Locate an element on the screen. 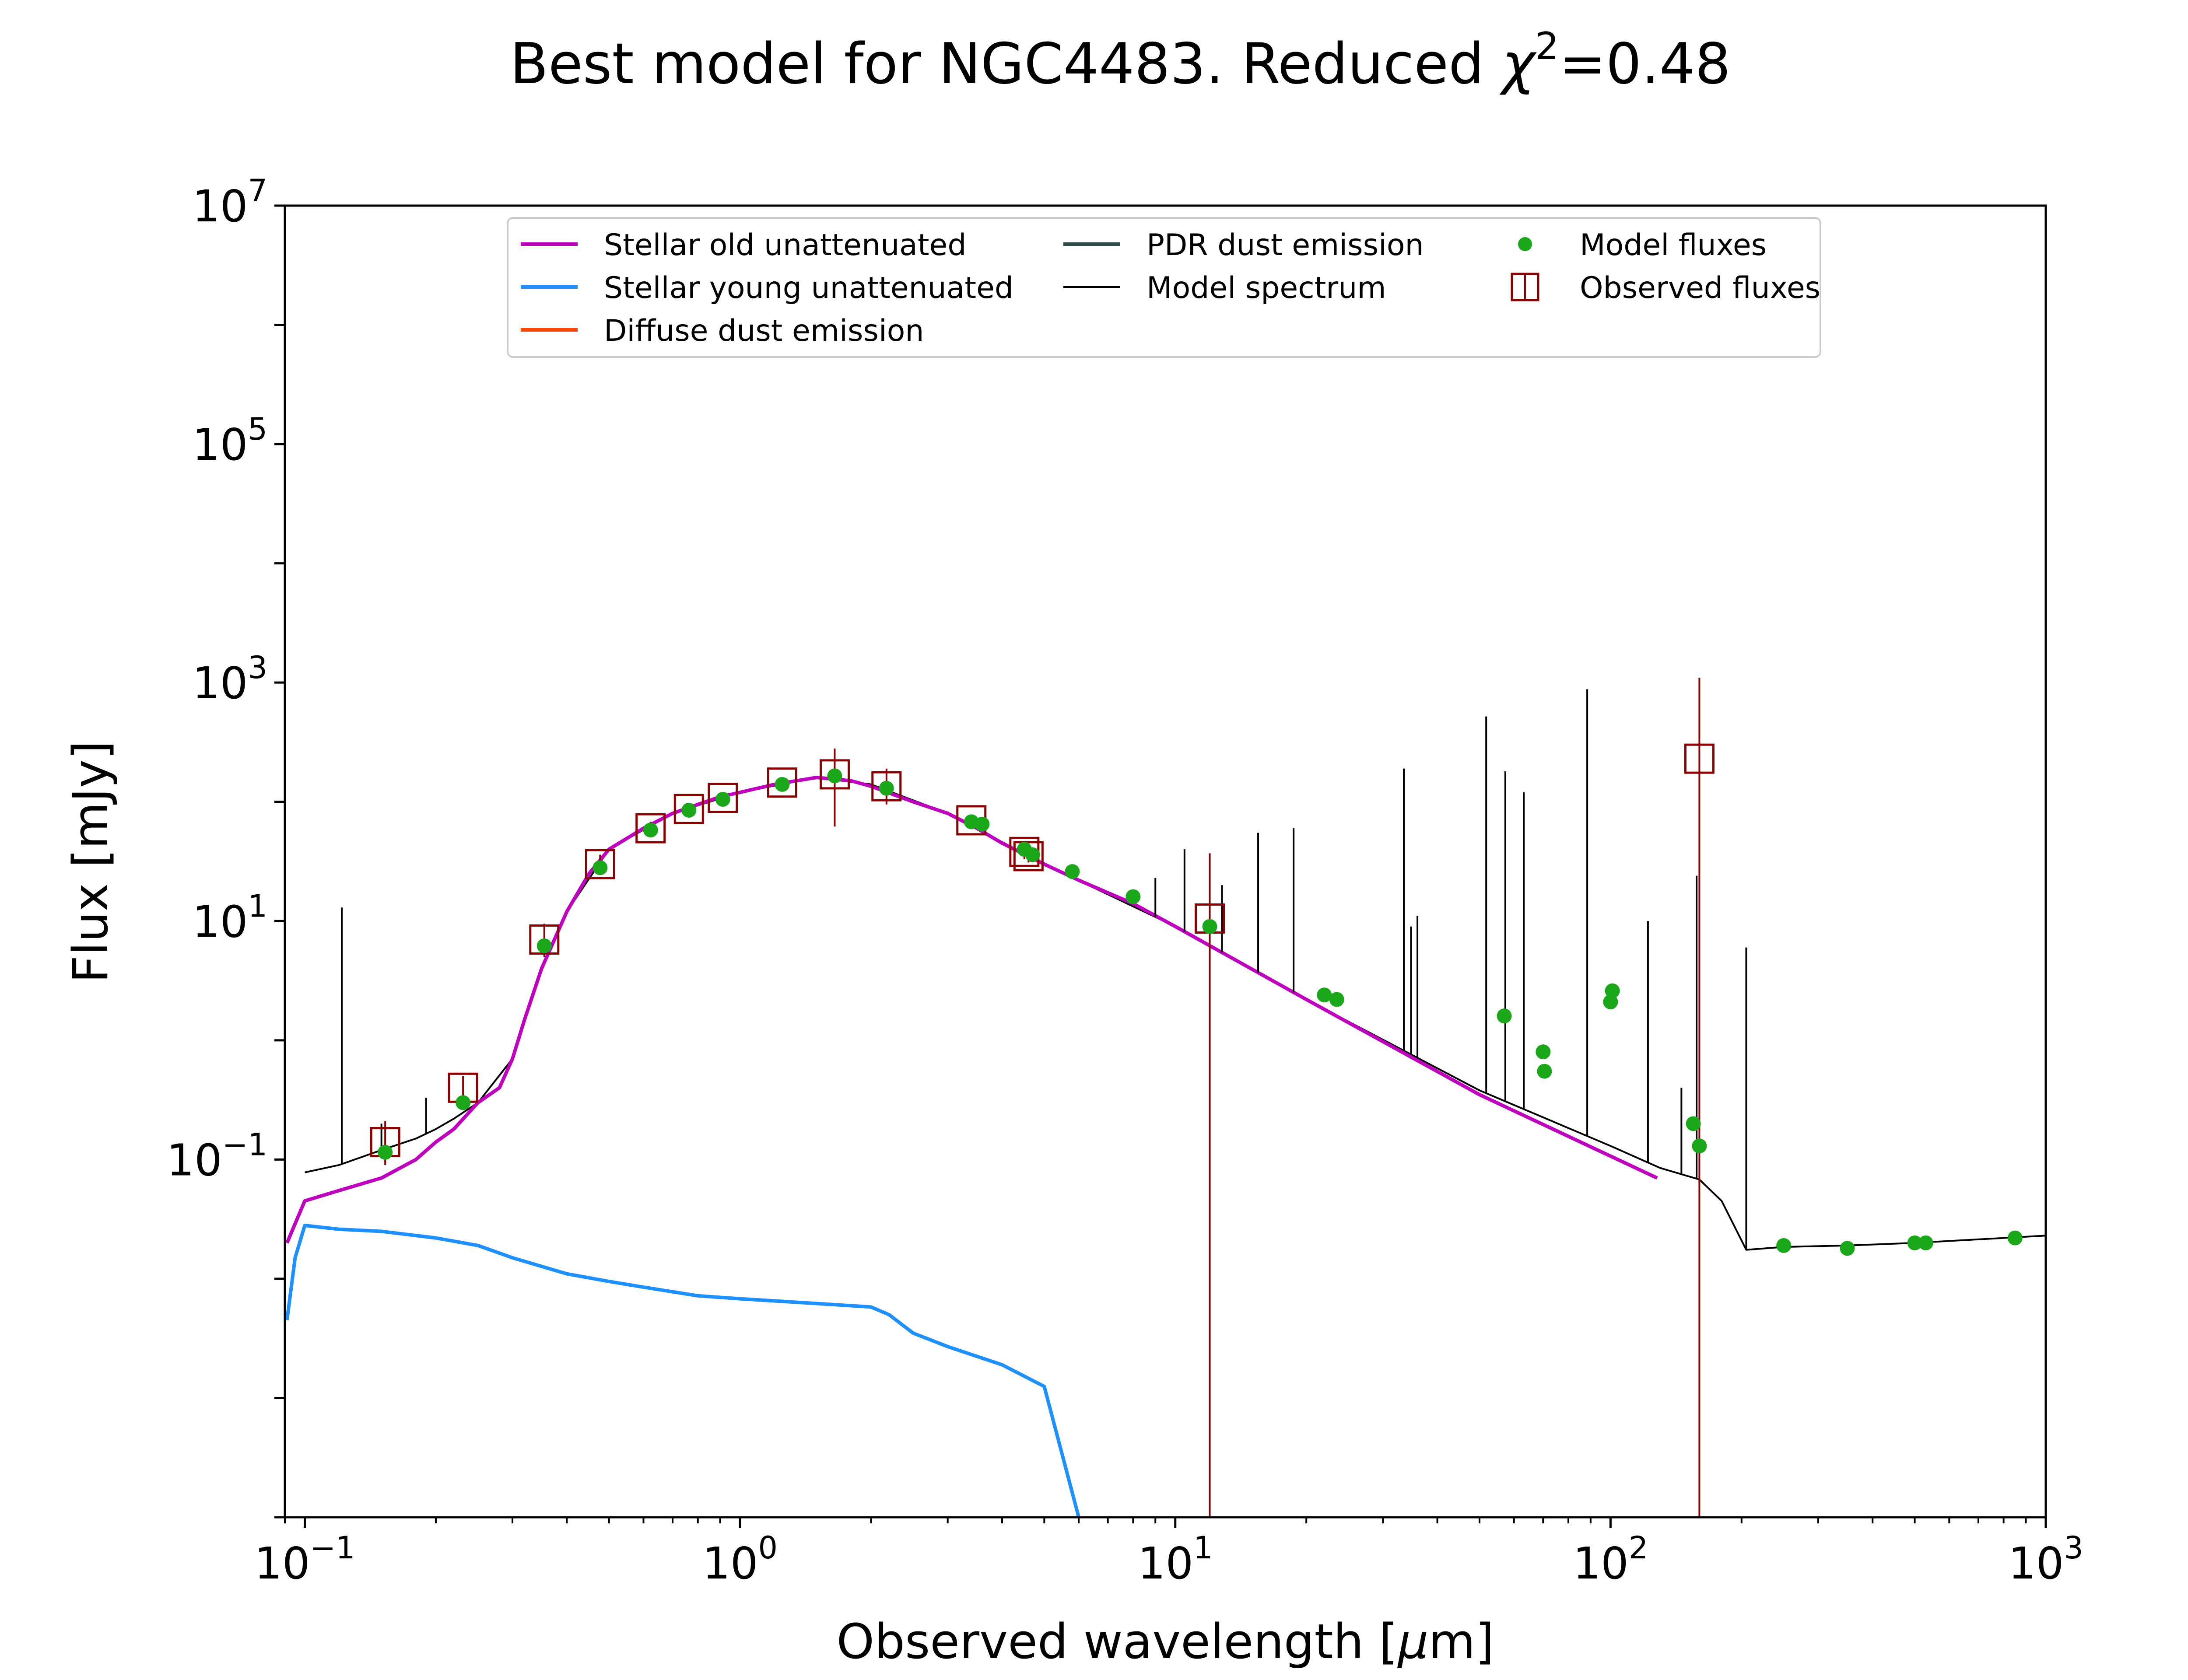  x-axis-label-mu: μ is located at coordinates (1412, 1642).